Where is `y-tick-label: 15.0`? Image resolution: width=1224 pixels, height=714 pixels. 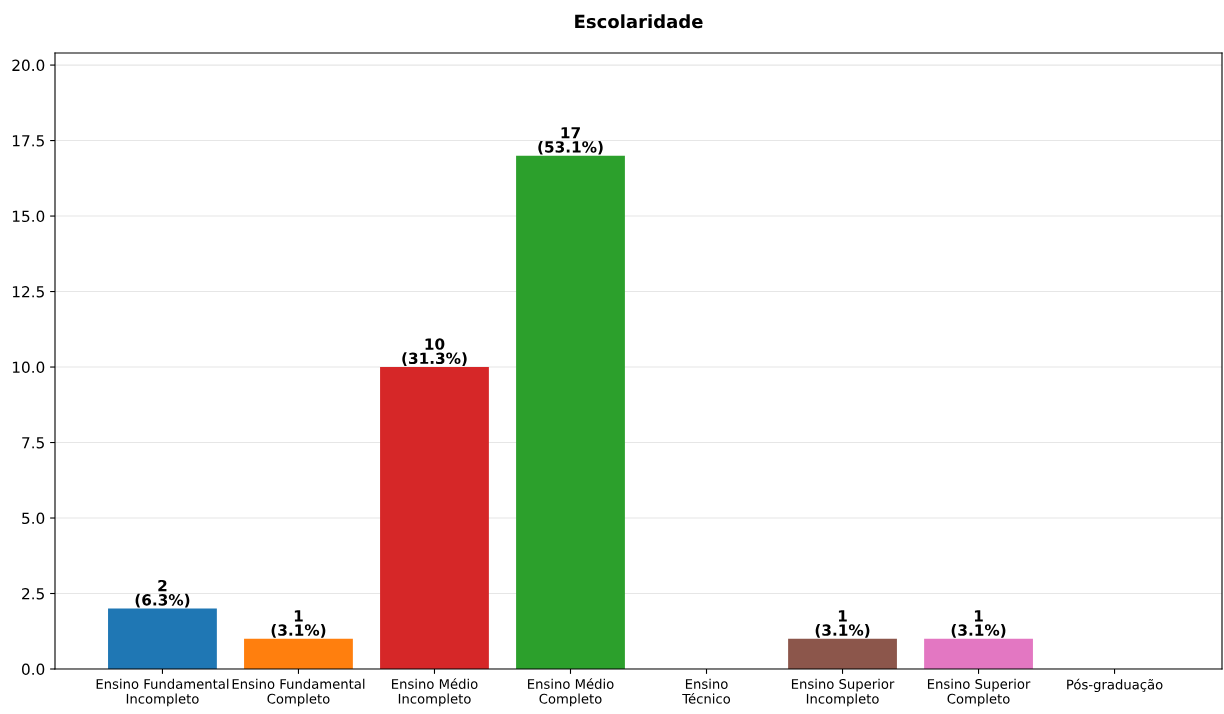
y-tick-label: 15.0 is located at coordinates (28, 216).